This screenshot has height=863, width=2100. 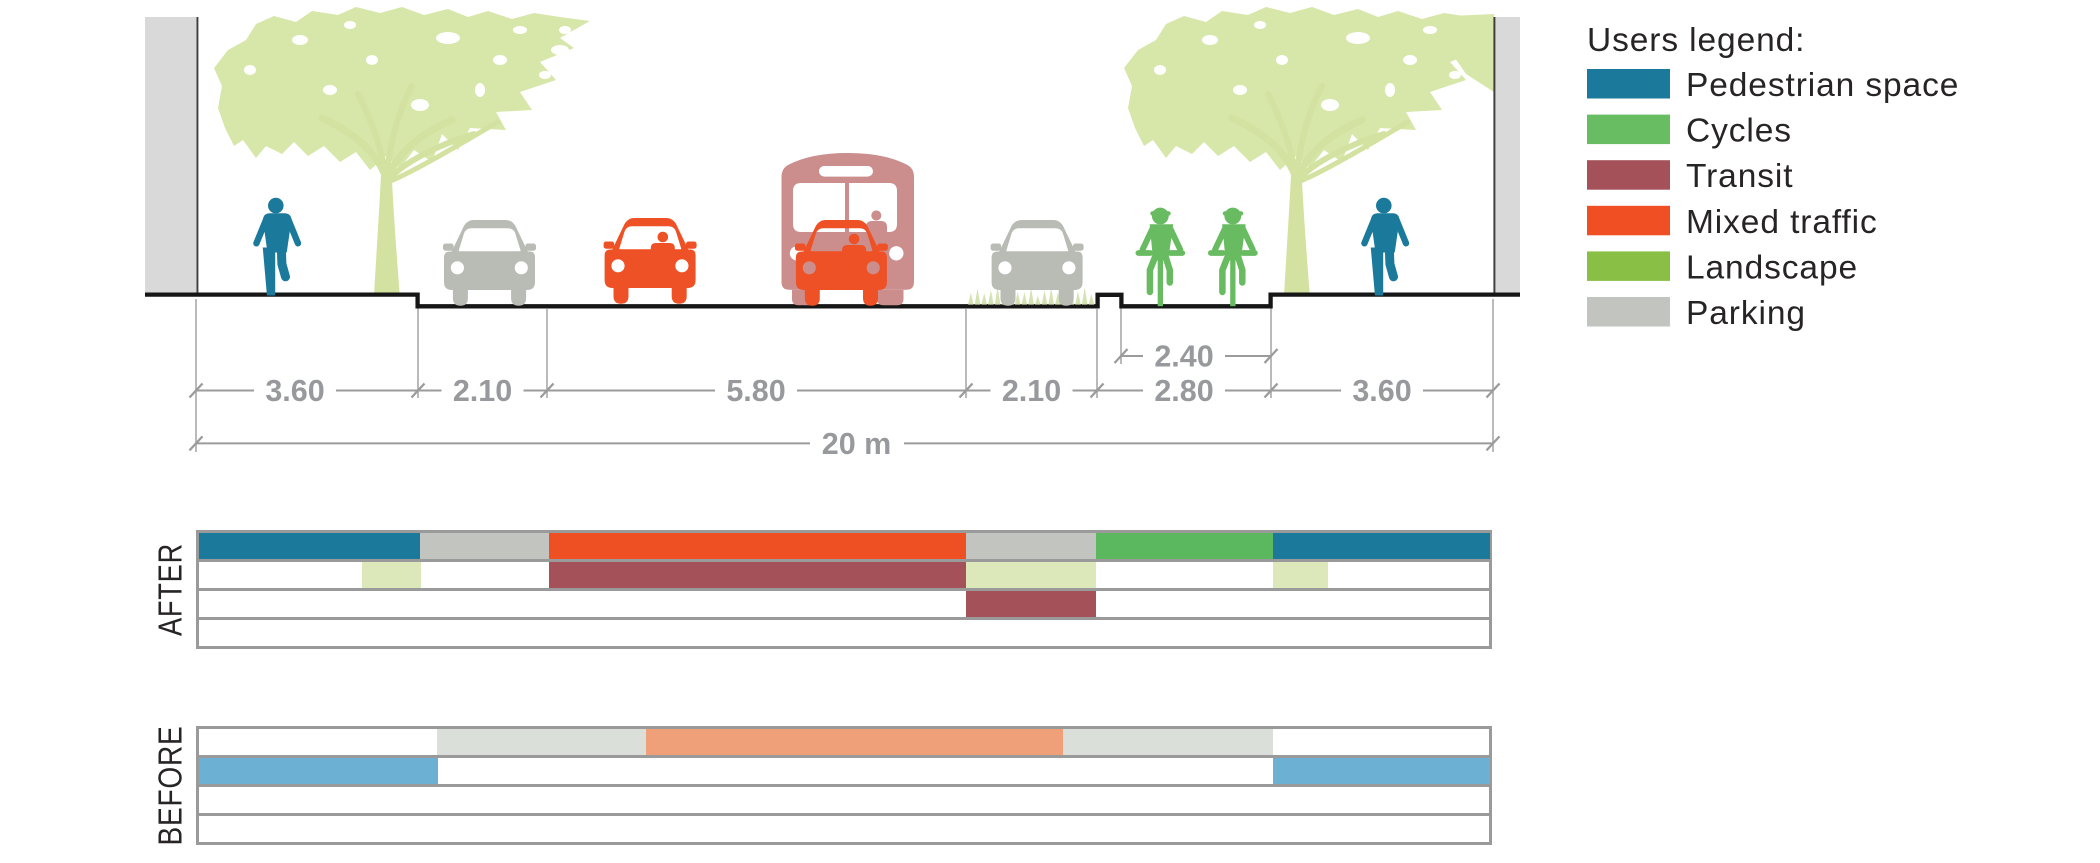 What do you see at coordinates (171, 786) in the screenshot?
I see `svg-text: BEFORE` at bounding box center [171, 786].